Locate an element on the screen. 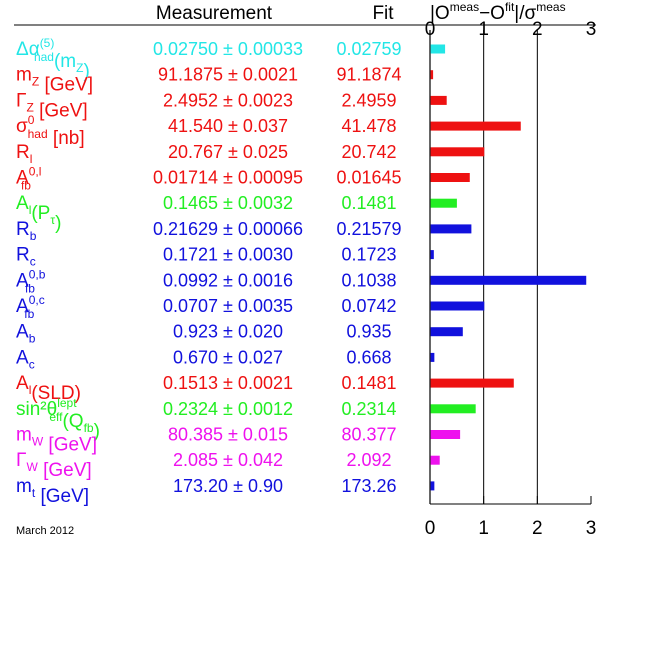 This screenshot has height=654, width=654. parameter-row: ΓW [GeV] 2.085 ± 0.042 2.092 is located at coordinates (228, 465).